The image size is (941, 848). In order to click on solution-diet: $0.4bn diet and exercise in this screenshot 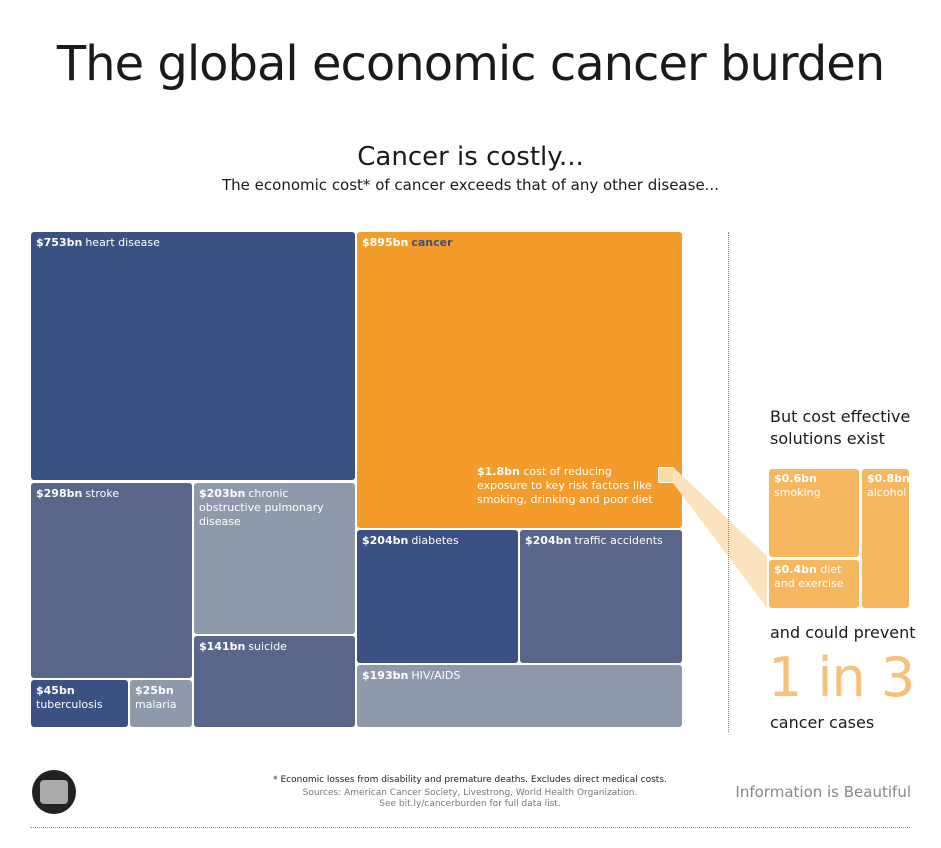, I will do `click(814, 584)`.